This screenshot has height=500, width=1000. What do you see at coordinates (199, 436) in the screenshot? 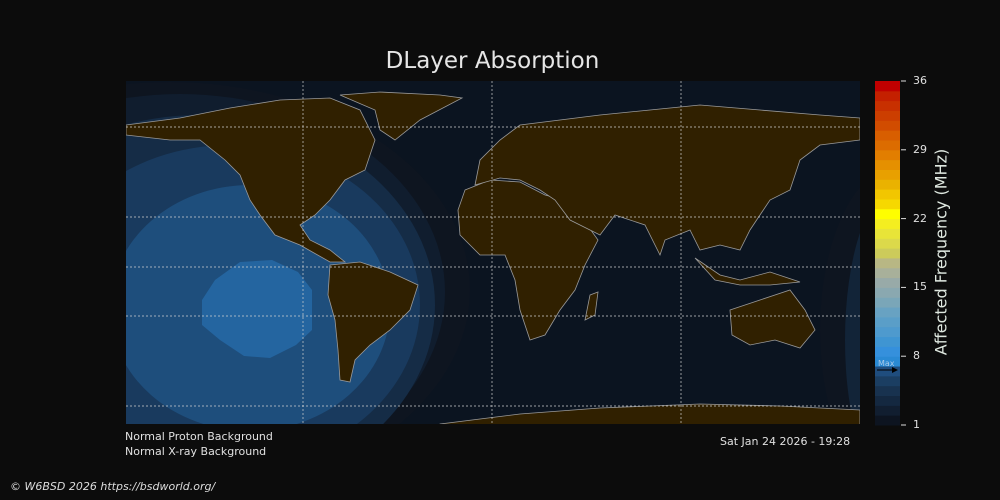
I see `proton-status: Normal Proton Background` at bounding box center [199, 436].